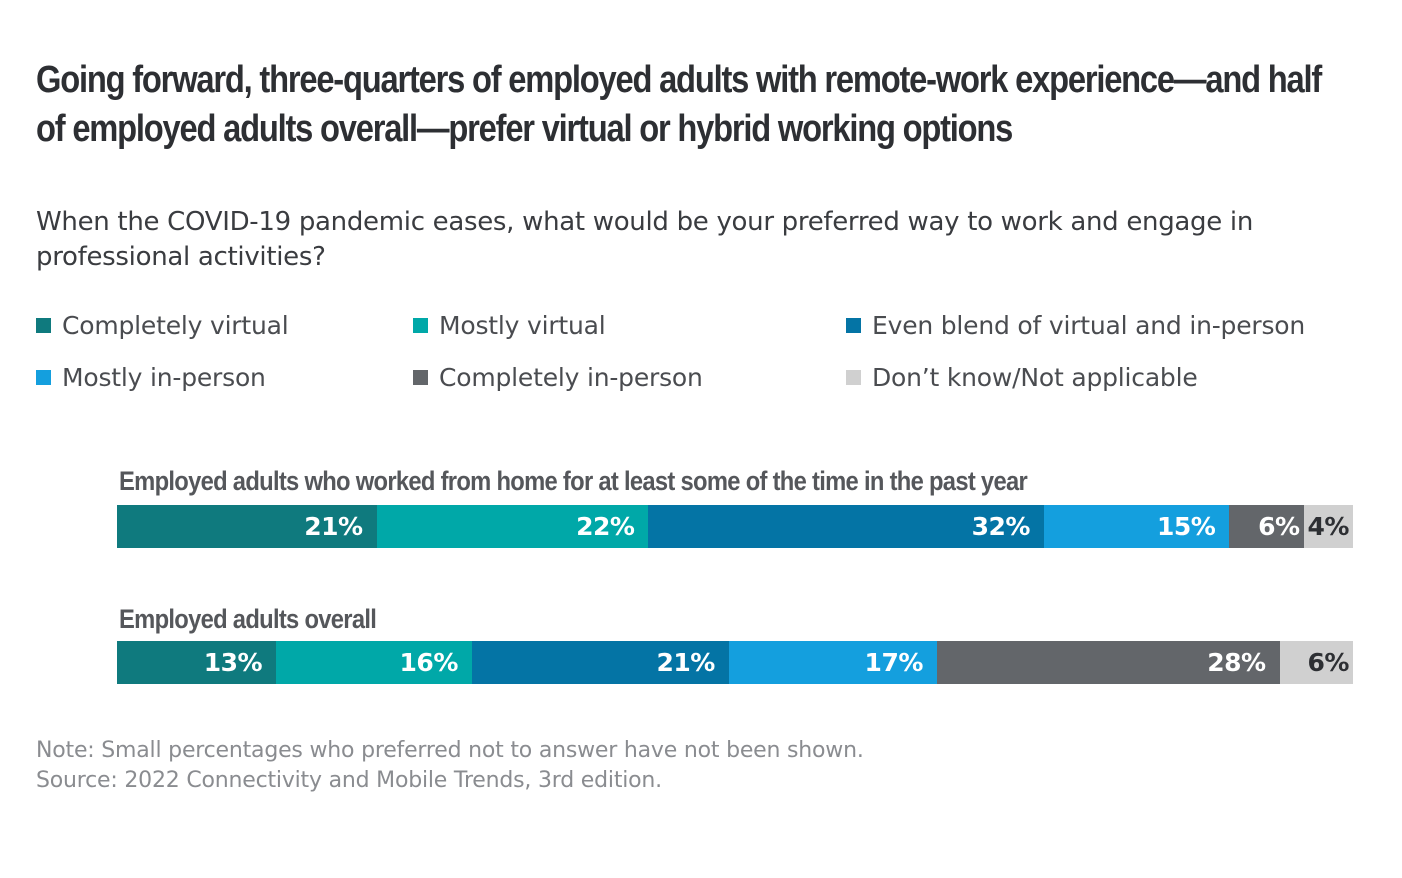  What do you see at coordinates (429, 662) in the screenshot?
I see `bar-value-label: 16%` at bounding box center [429, 662].